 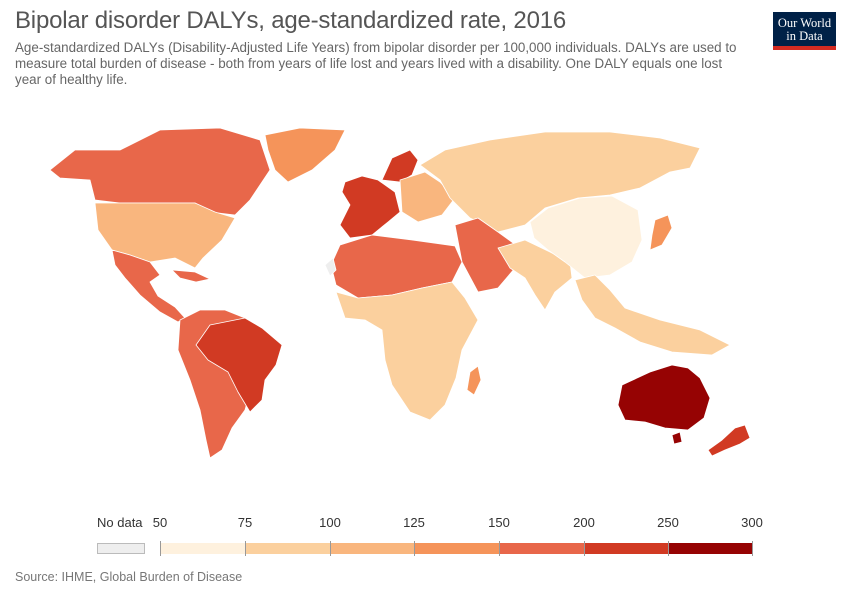 What do you see at coordinates (330, 522) in the screenshot?
I see `legend-tick-label: 100` at bounding box center [330, 522].